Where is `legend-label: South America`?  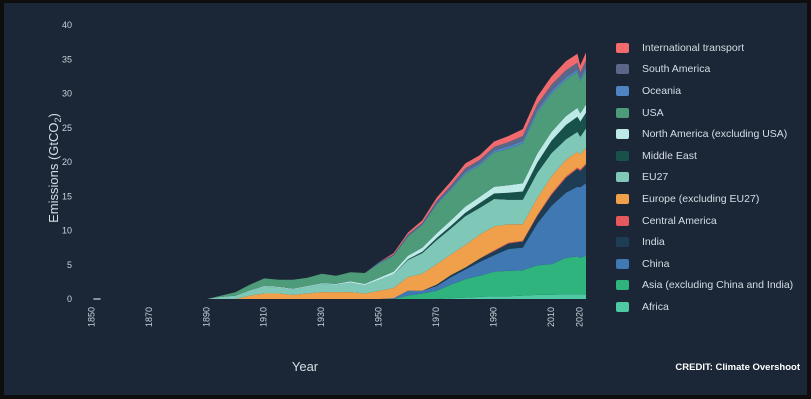
legend-label: South America is located at coordinates (676, 69).